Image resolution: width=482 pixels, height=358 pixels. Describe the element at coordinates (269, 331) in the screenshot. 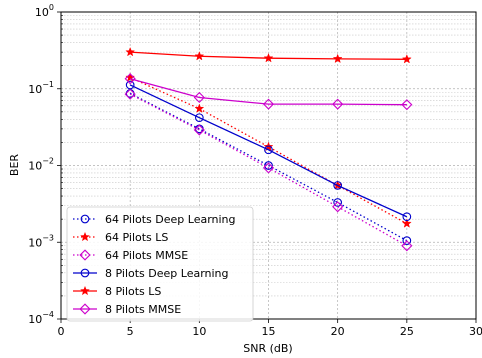

I see `x-tick-label: 15` at that location.